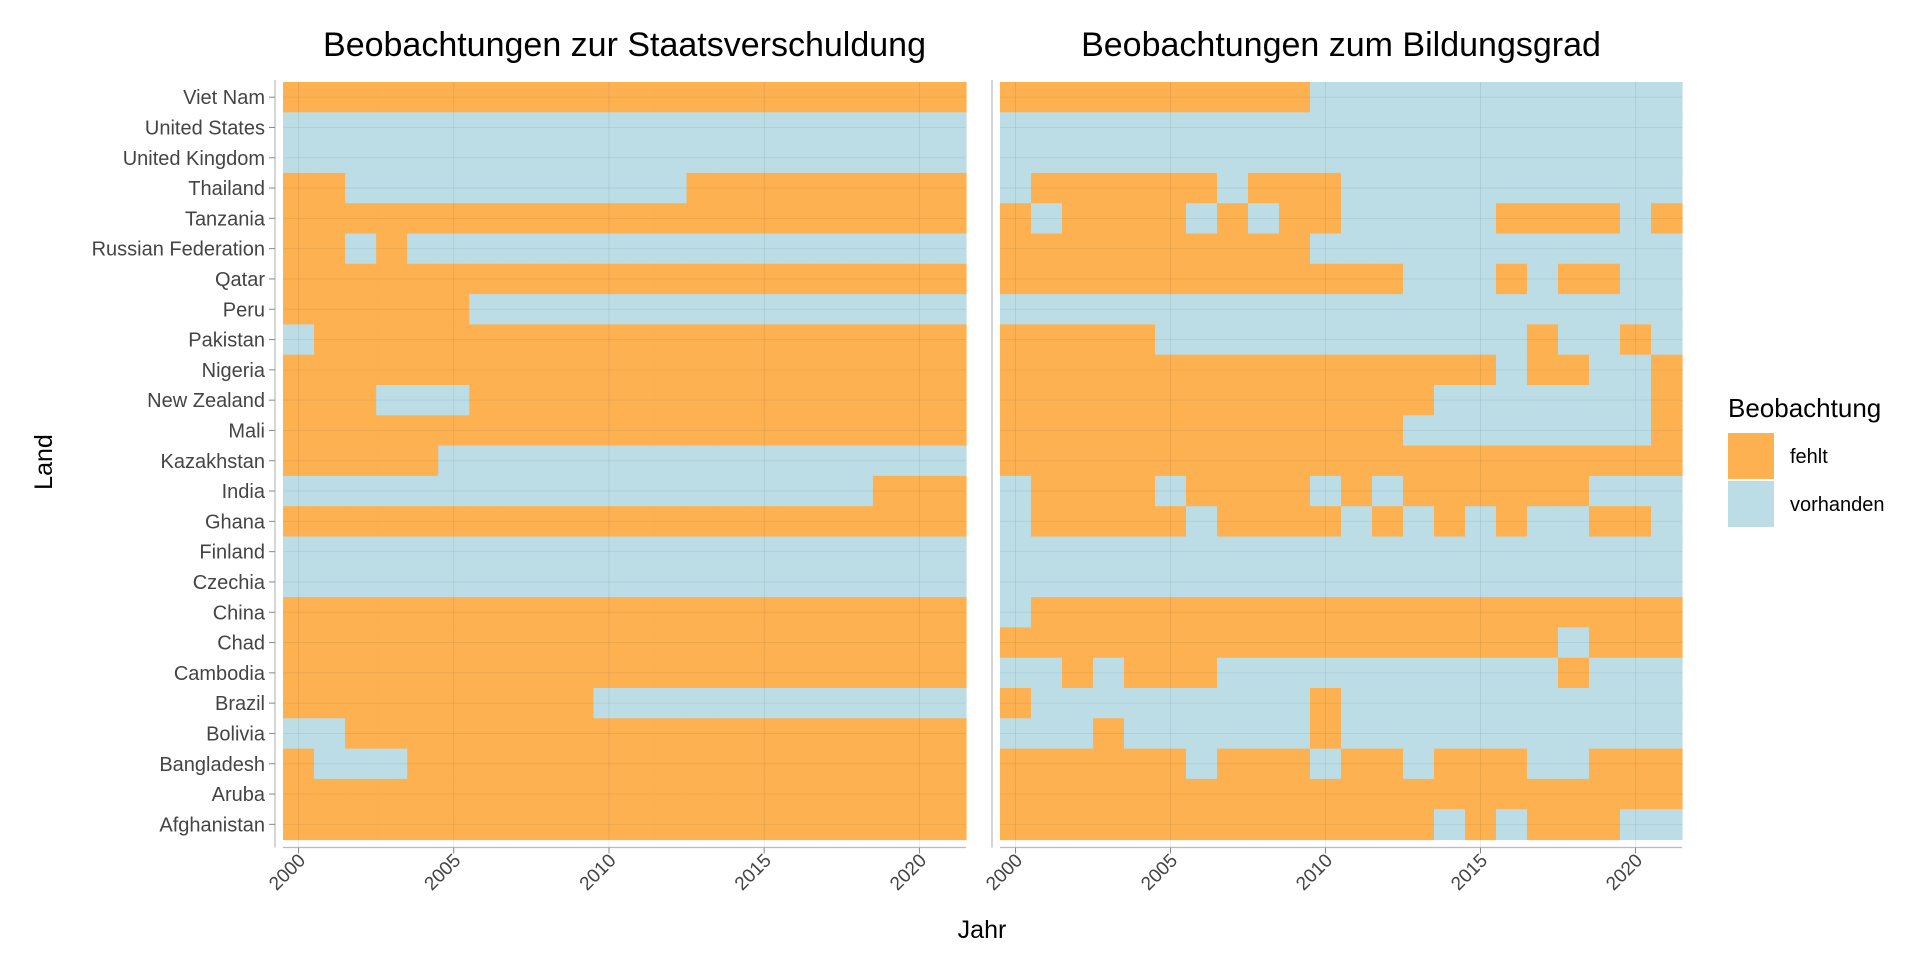 Image resolution: width=1920 pixels, height=965 pixels. Describe the element at coordinates (240, 704) in the screenshot. I see `y-tick-label: Brazil` at that location.